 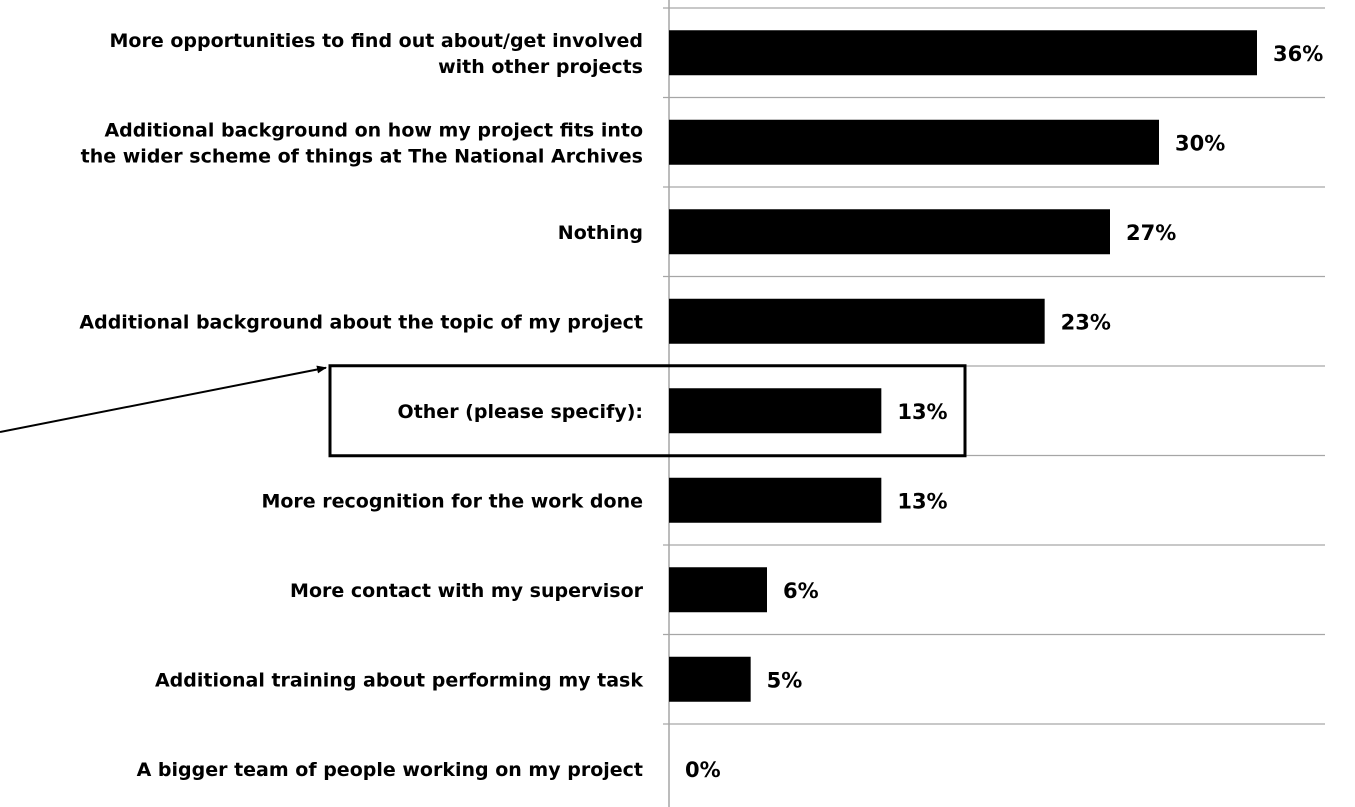 I want to click on highlight-annotation, so click(x=483, y=411).